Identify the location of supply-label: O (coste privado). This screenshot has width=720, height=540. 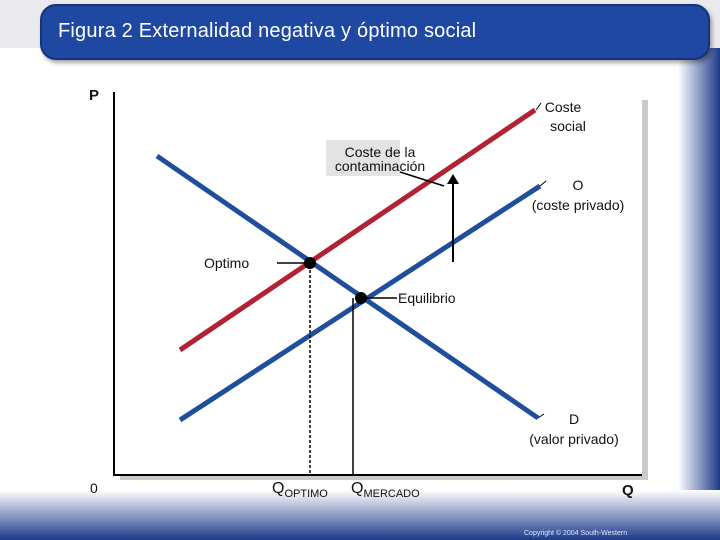
(578, 195).